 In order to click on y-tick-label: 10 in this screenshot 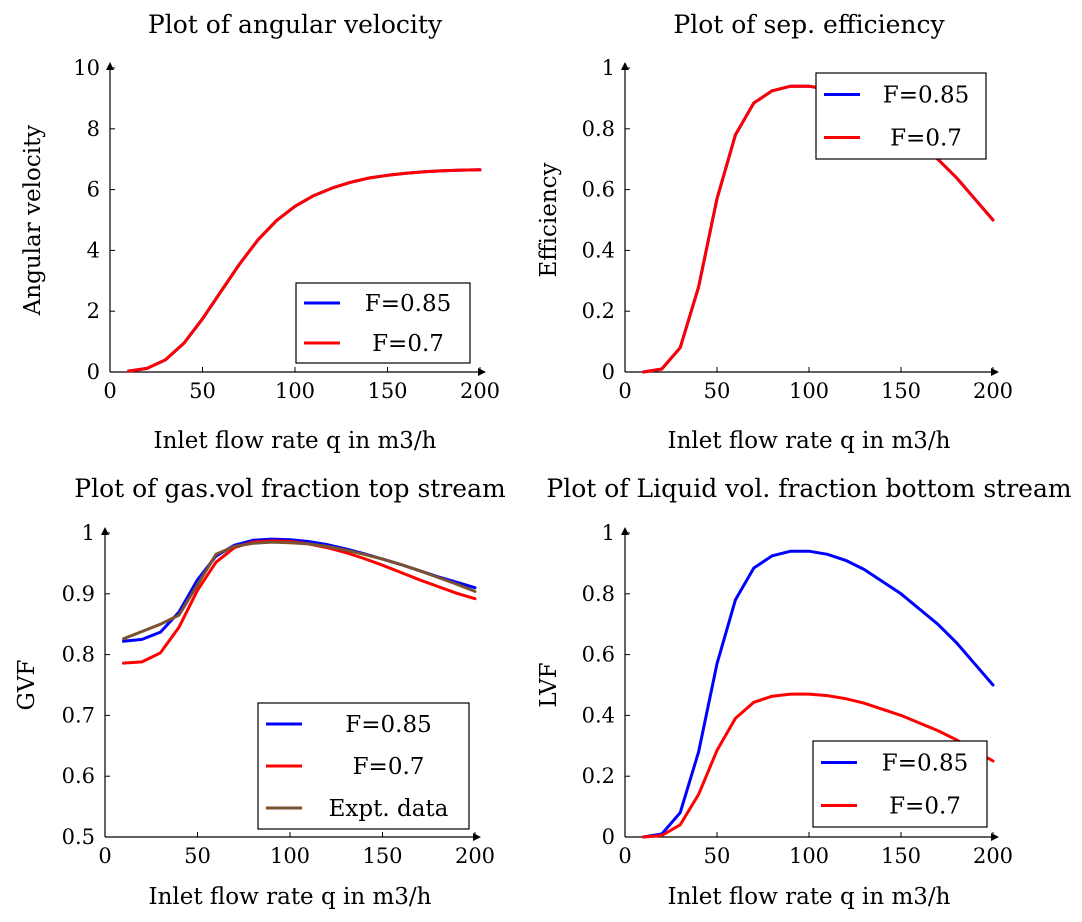, I will do `click(86, 68)`.